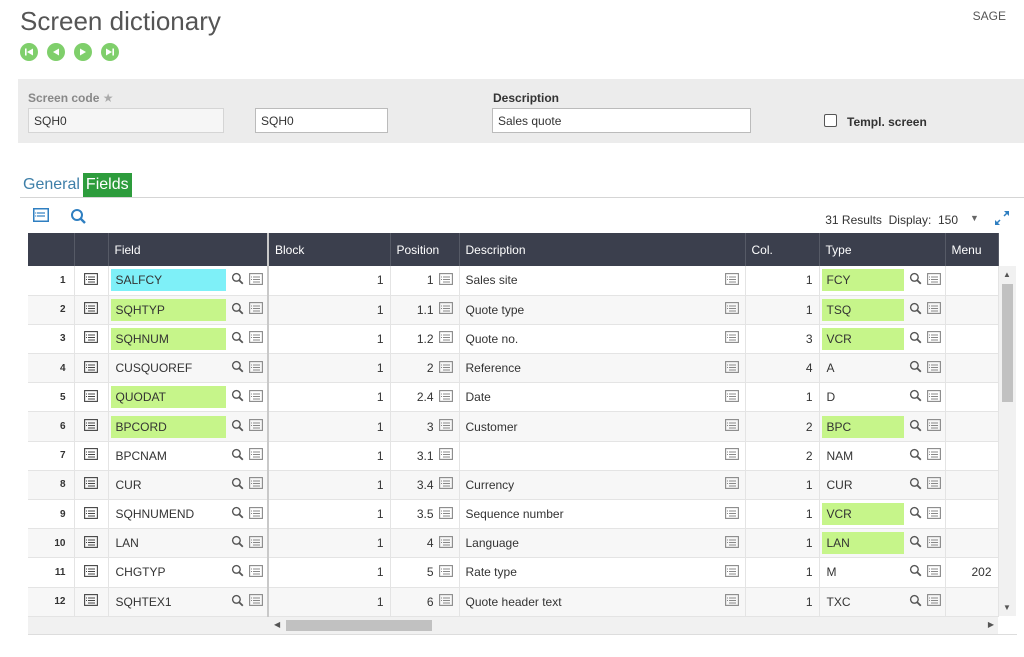 The height and width of the screenshot is (657, 1024). What do you see at coordinates (188, 281) in the screenshot?
I see `field-cell: SALFCY` at bounding box center [188, 281].